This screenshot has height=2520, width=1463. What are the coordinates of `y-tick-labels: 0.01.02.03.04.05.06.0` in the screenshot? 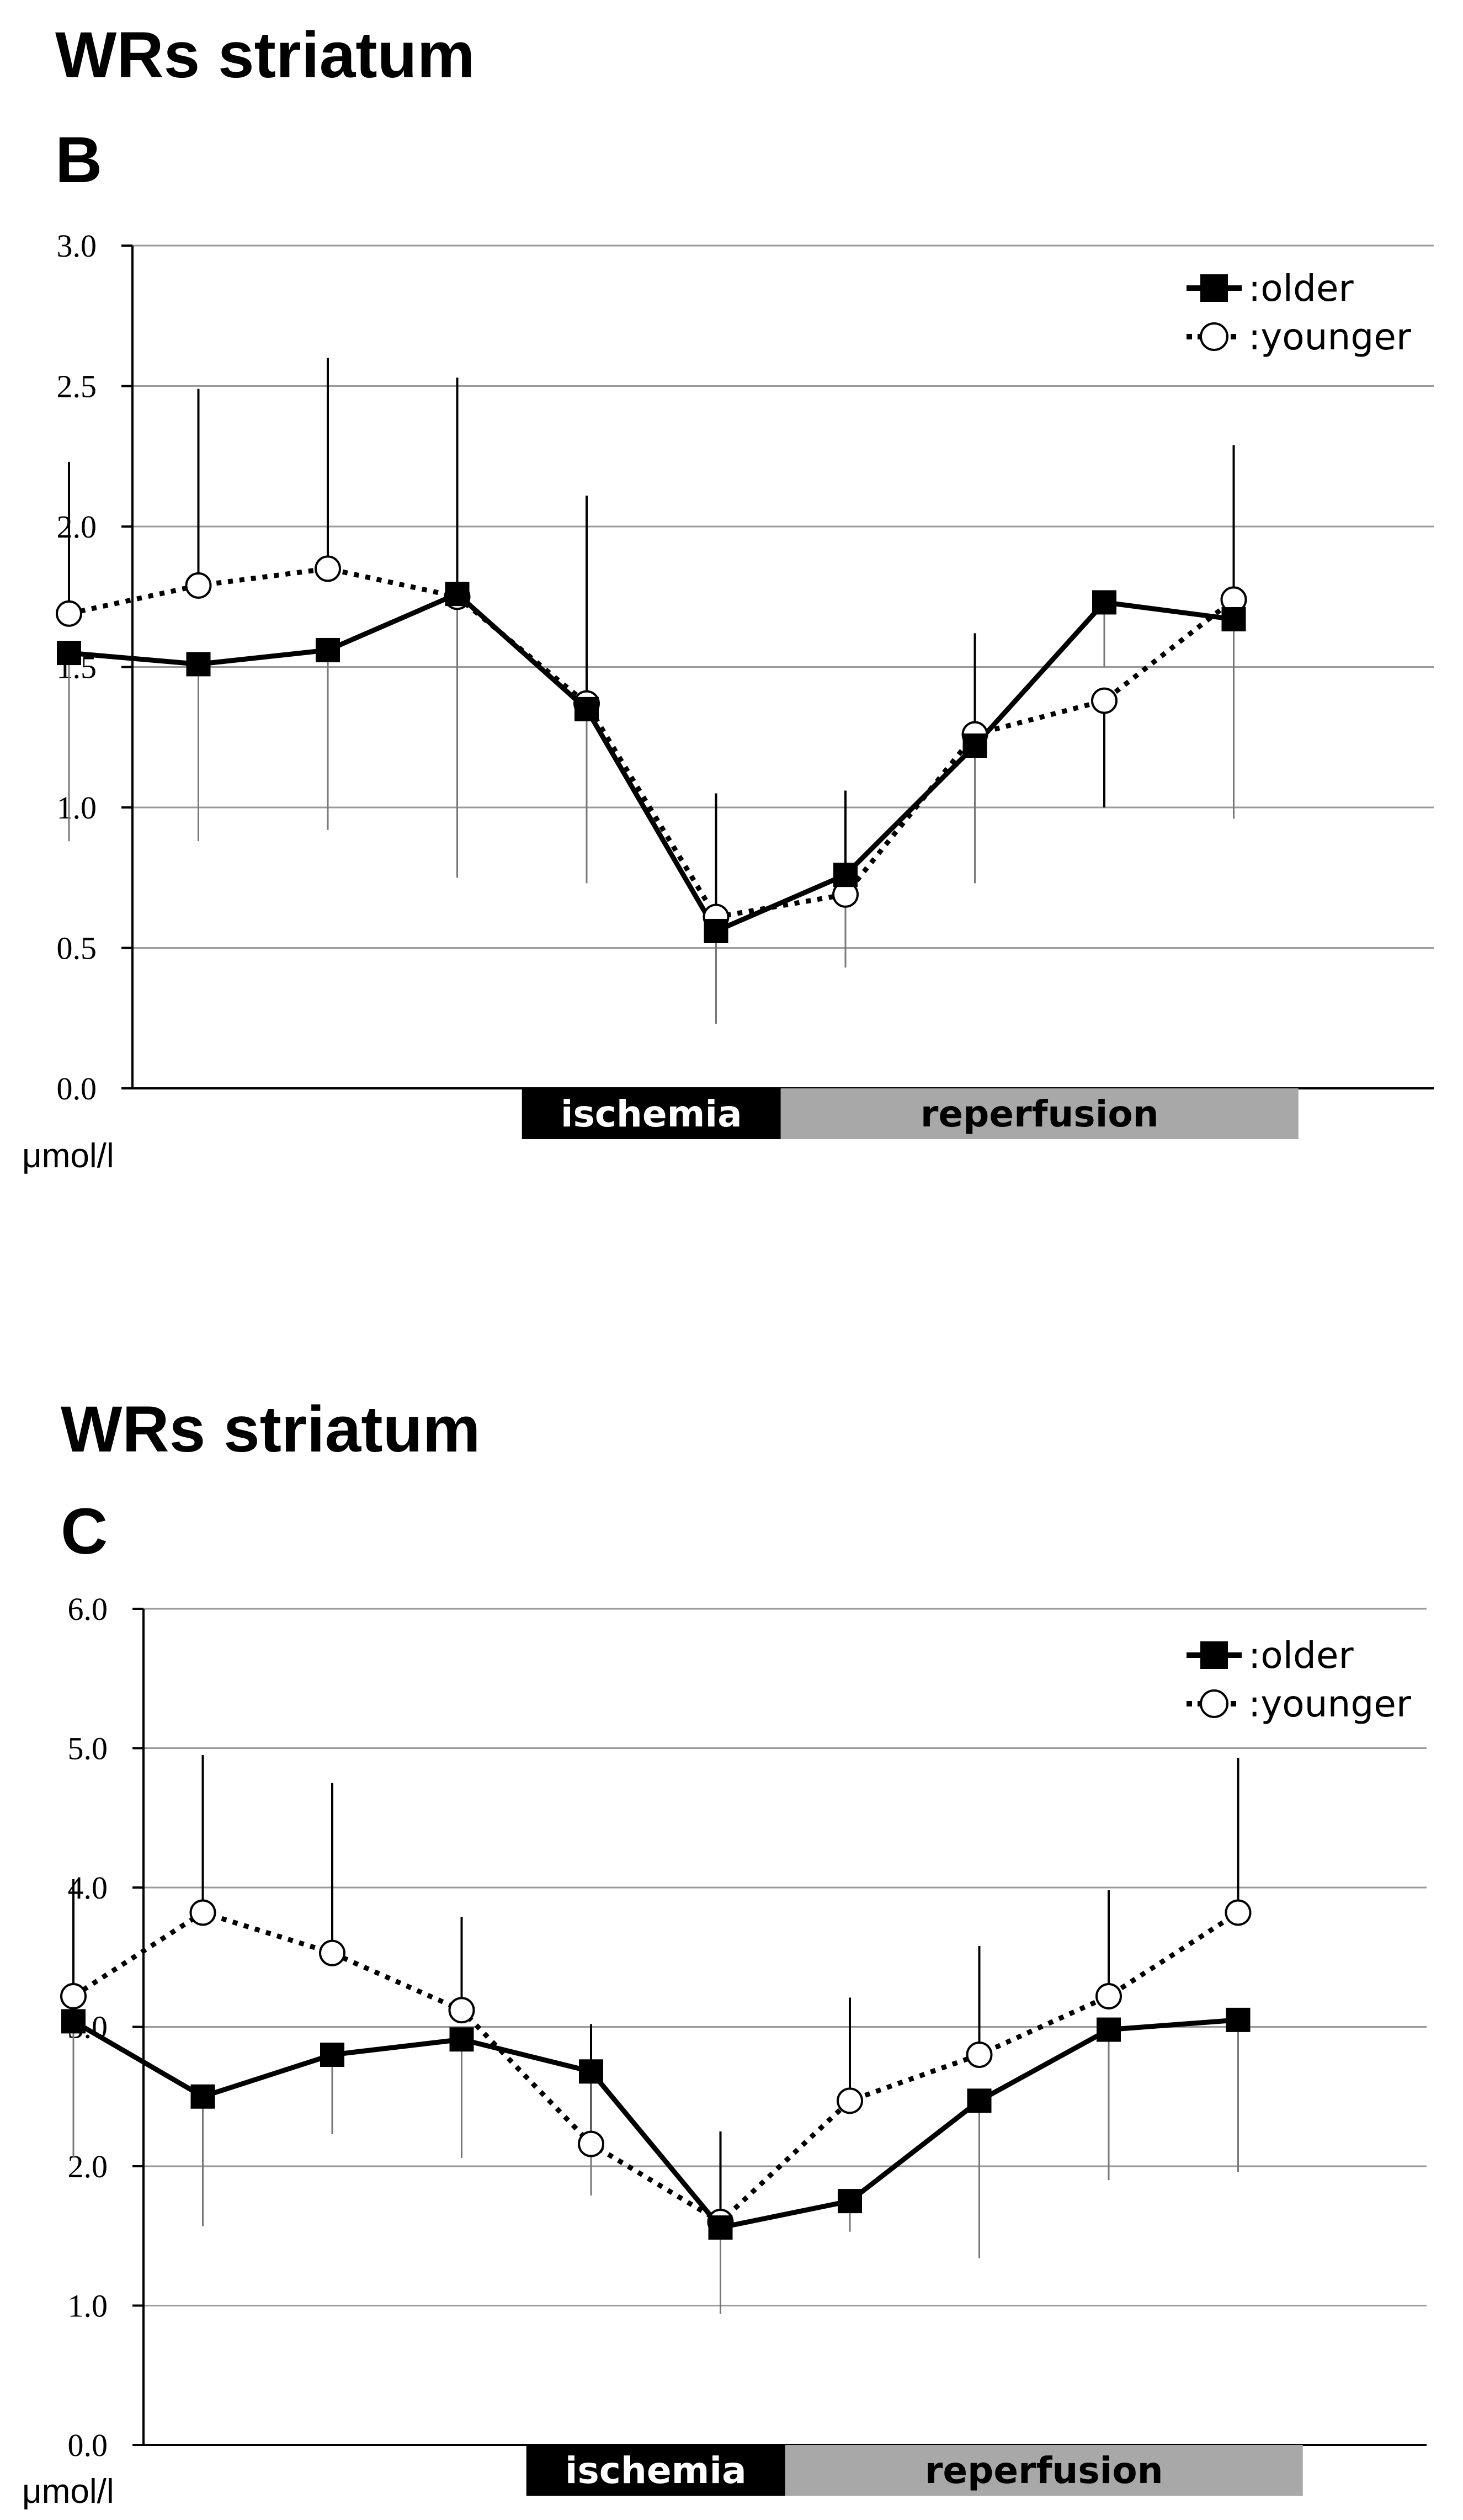 It's located at (88, 2027).